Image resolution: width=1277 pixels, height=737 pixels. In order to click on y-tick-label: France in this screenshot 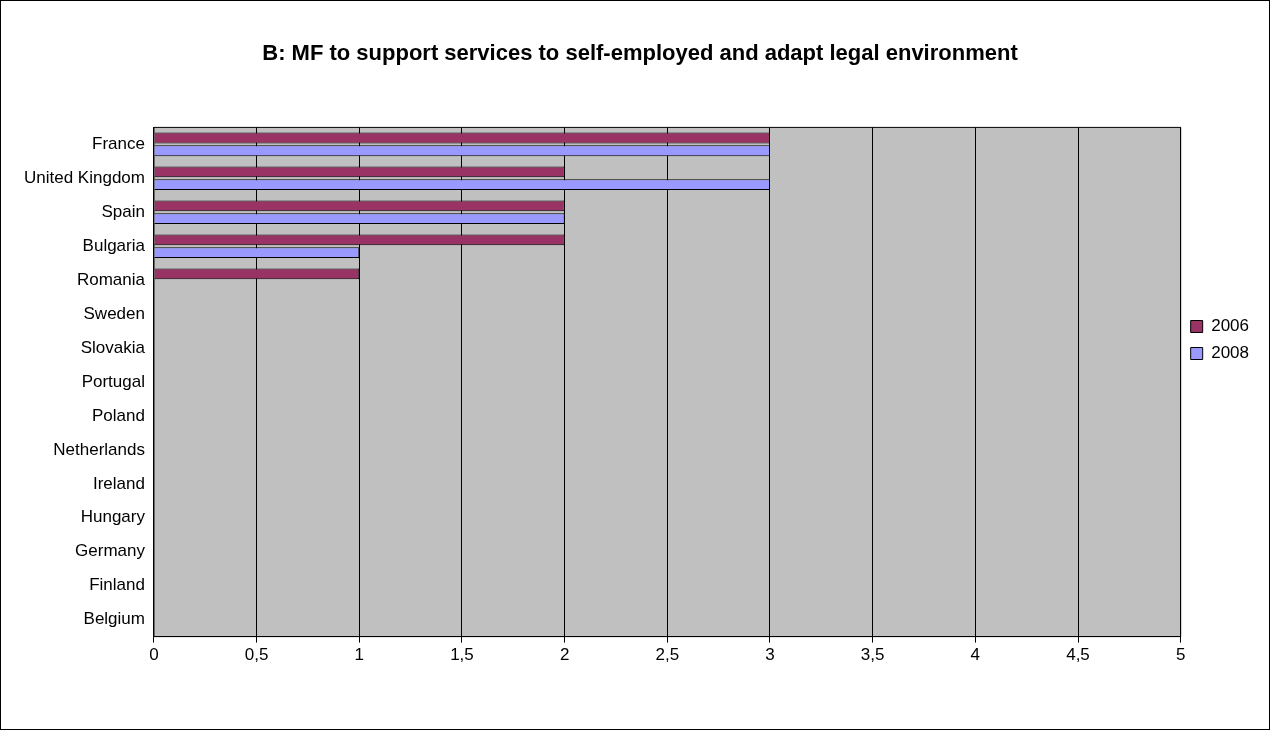, I will do `click(118, 144)`.